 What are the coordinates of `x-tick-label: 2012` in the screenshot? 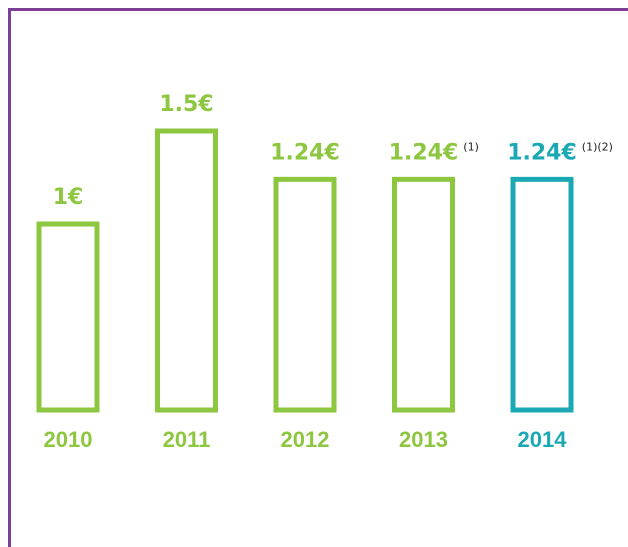 It's located at (305, 439).